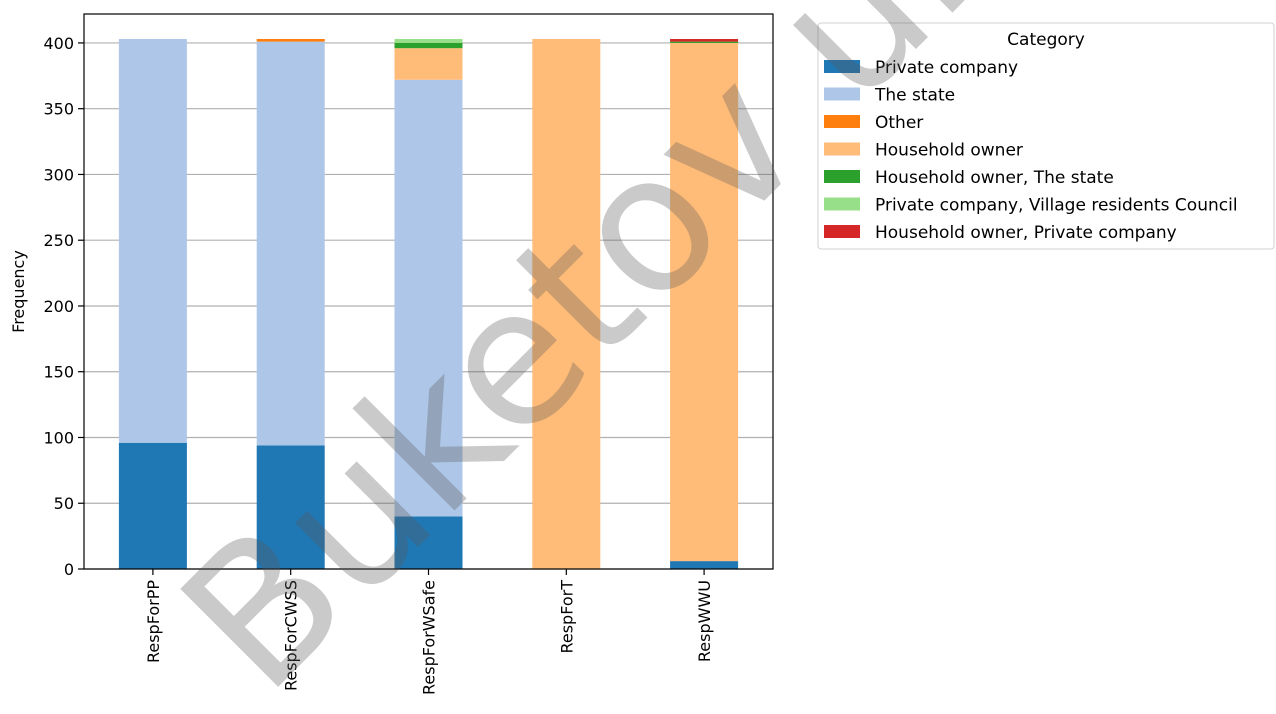  Describe the element at coordinates (1046, 40) in the screenshot. I see `legend-title: Category` at that location.